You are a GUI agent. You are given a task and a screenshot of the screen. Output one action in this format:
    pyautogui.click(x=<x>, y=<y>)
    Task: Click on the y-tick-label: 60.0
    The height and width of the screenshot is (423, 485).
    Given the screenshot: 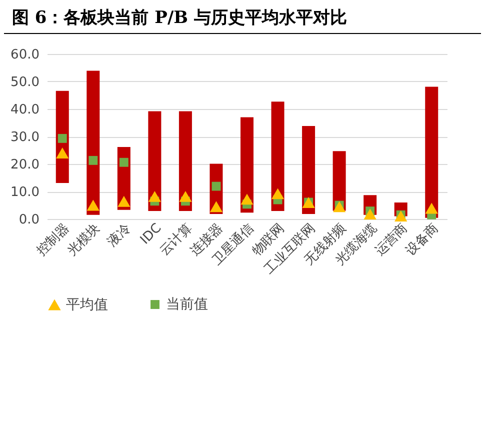 What is the action you would take?
    pyautogui.click(x=25, y=55)
    